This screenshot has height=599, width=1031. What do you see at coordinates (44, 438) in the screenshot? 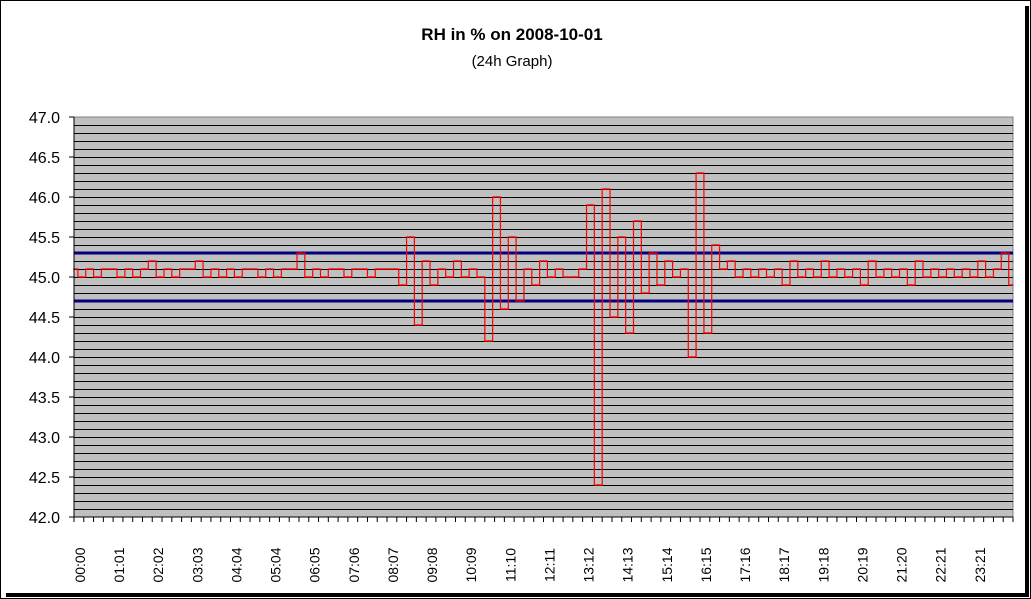
I see `y-tick-label: 43.0` at bounding box center [44, 438].